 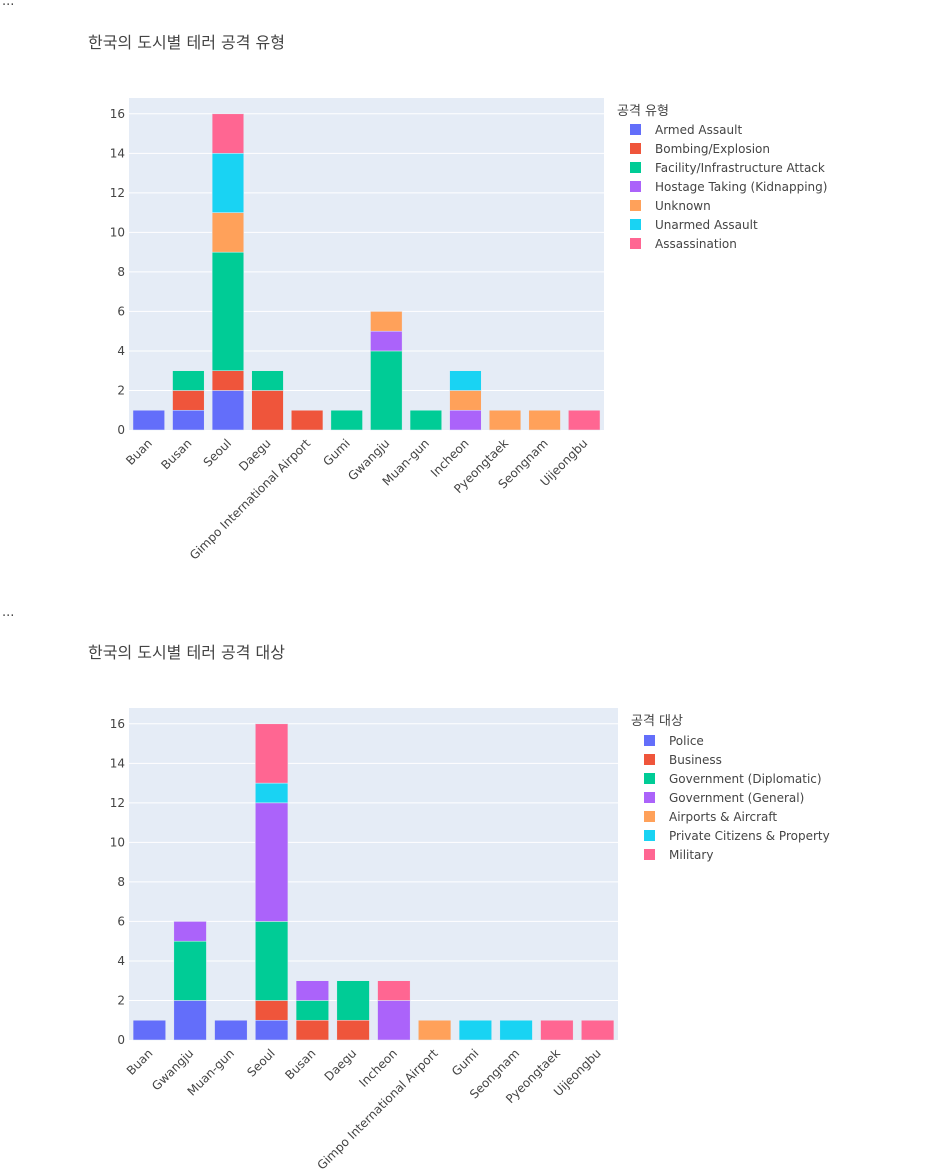 I want to click on legend-item: Government (Diplomatic), so click(x=745, y=779).